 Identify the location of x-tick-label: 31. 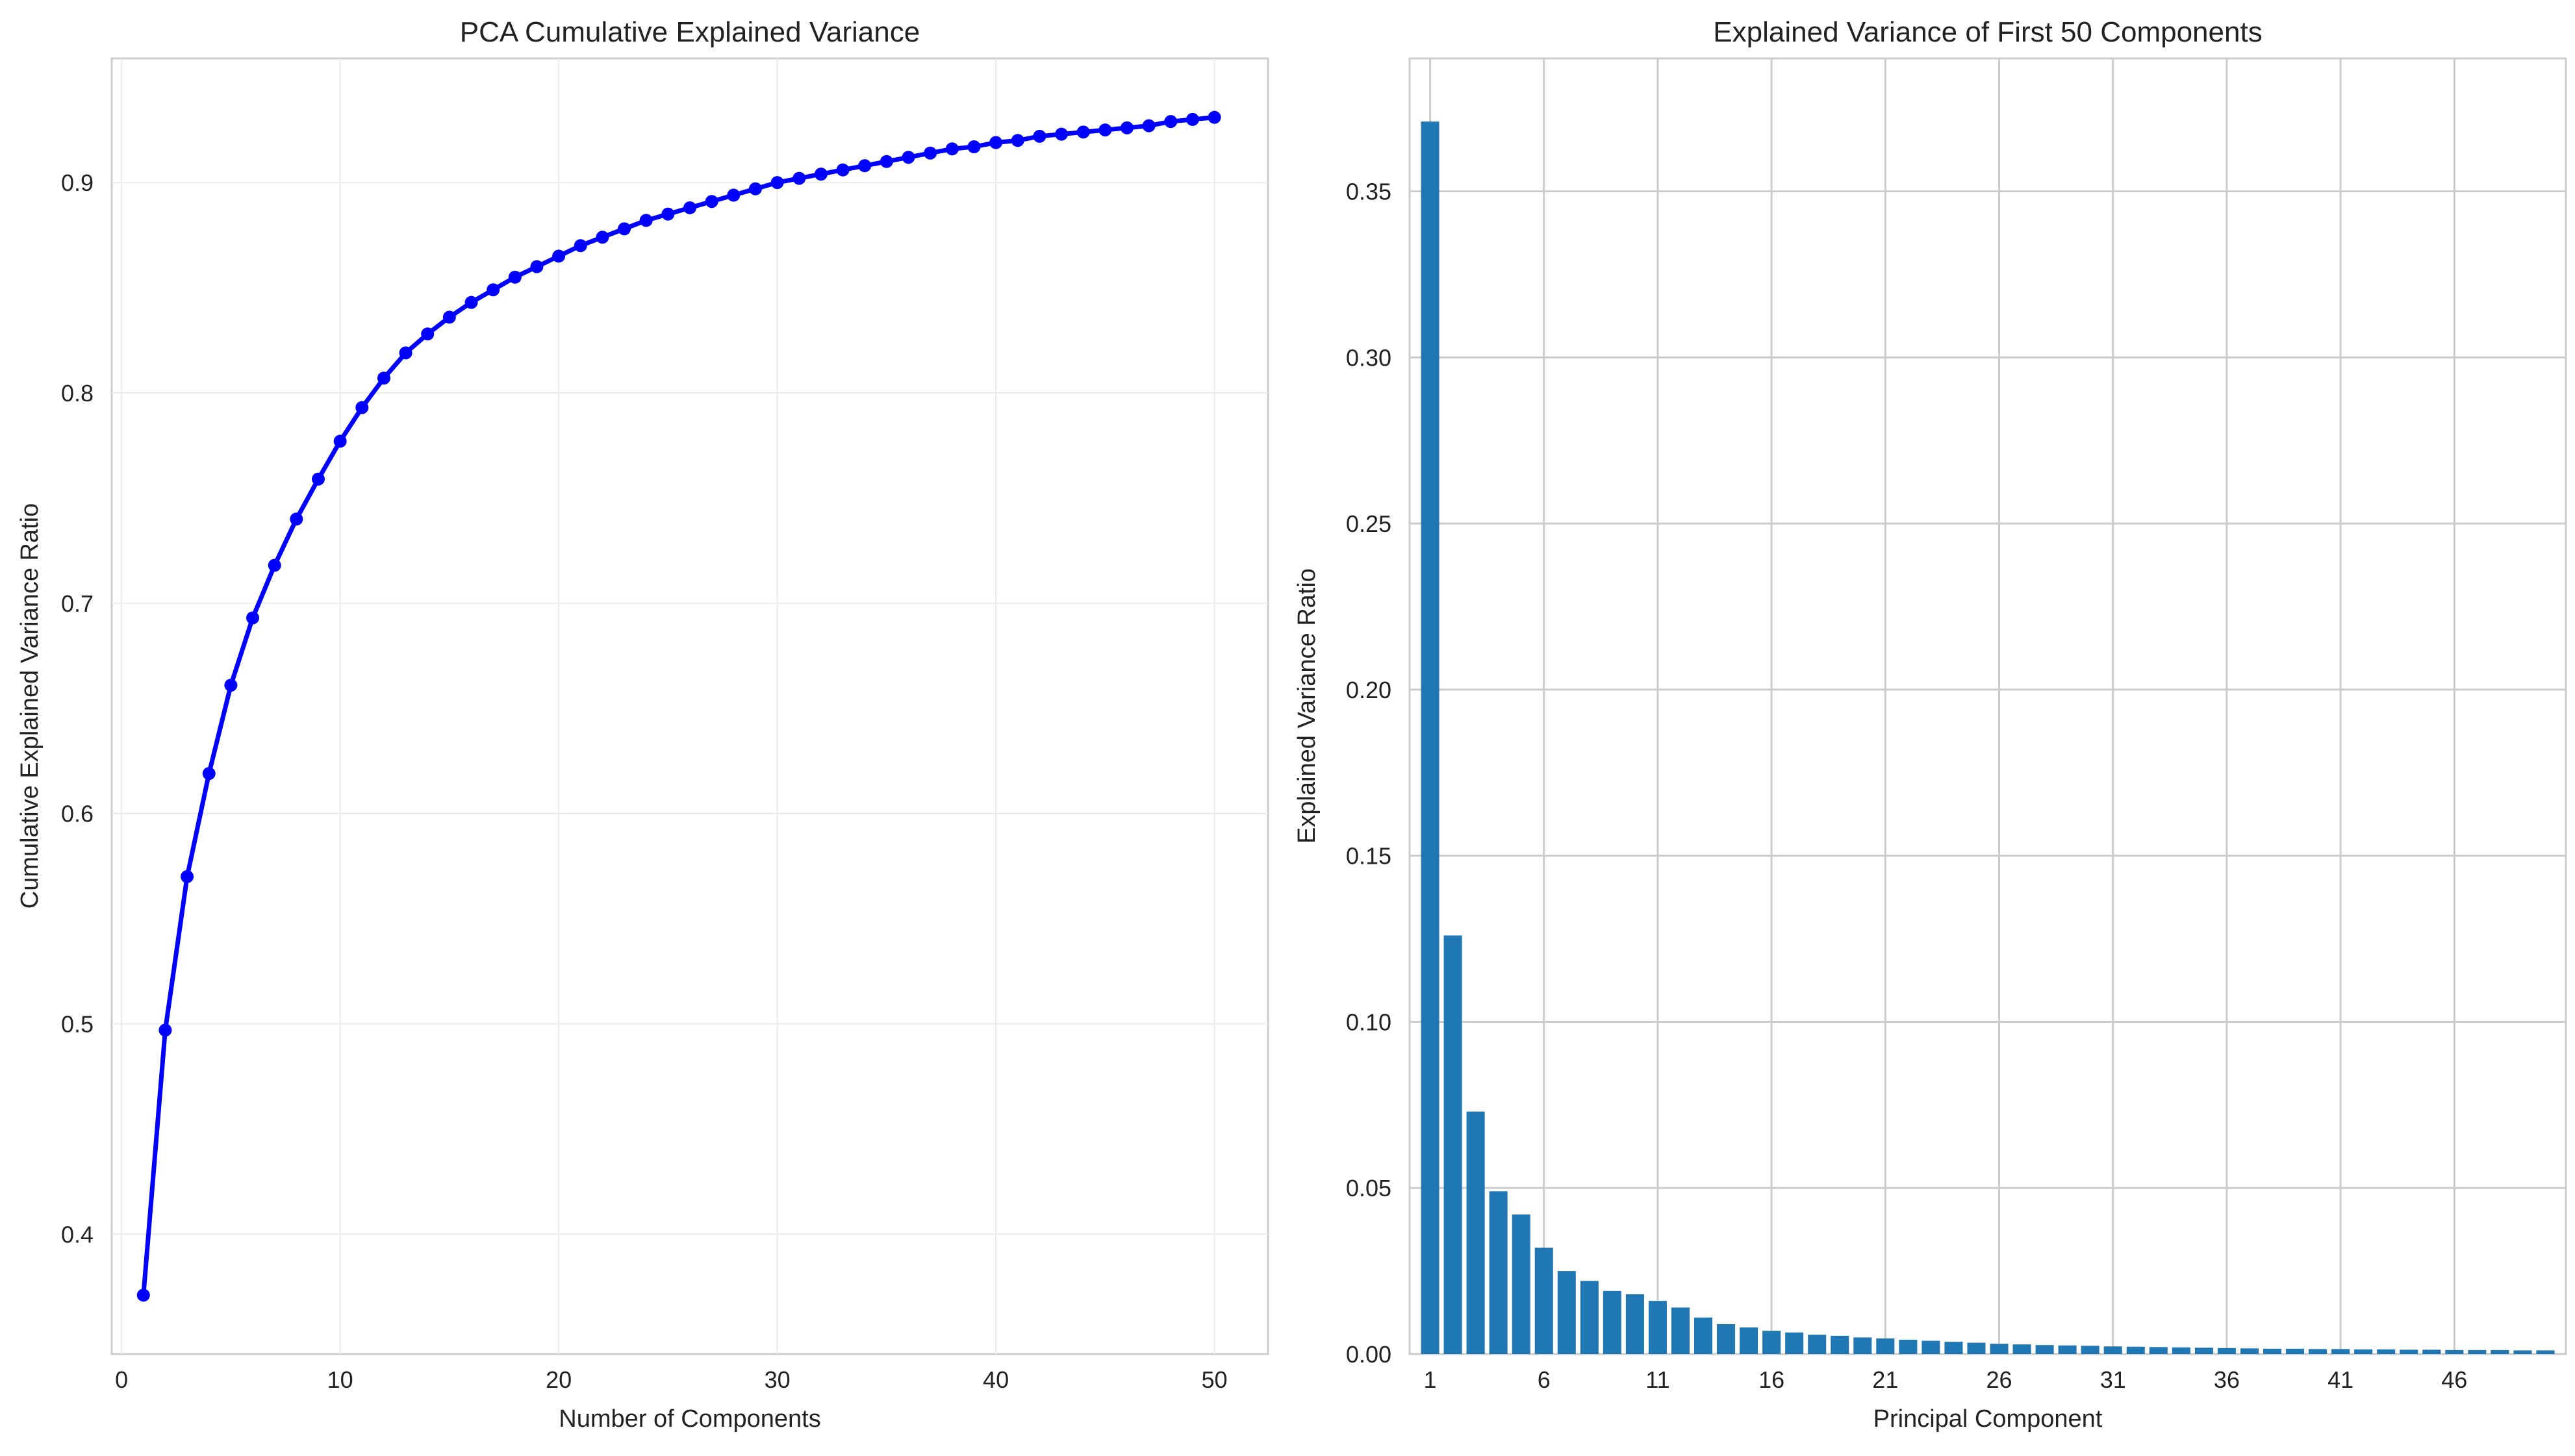
(2113, 1379).